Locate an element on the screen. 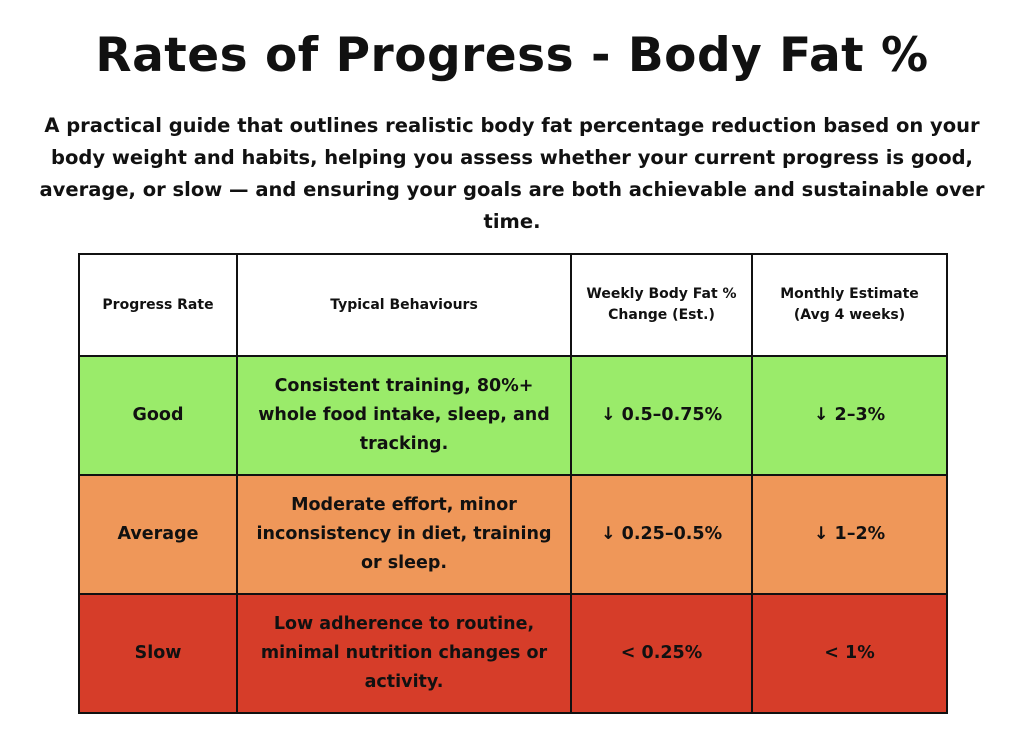 Image resolution: width=1024 pixels, height=750 pixels. weekly-change-cell: < 0.25% is located at coordinates (661, 653).